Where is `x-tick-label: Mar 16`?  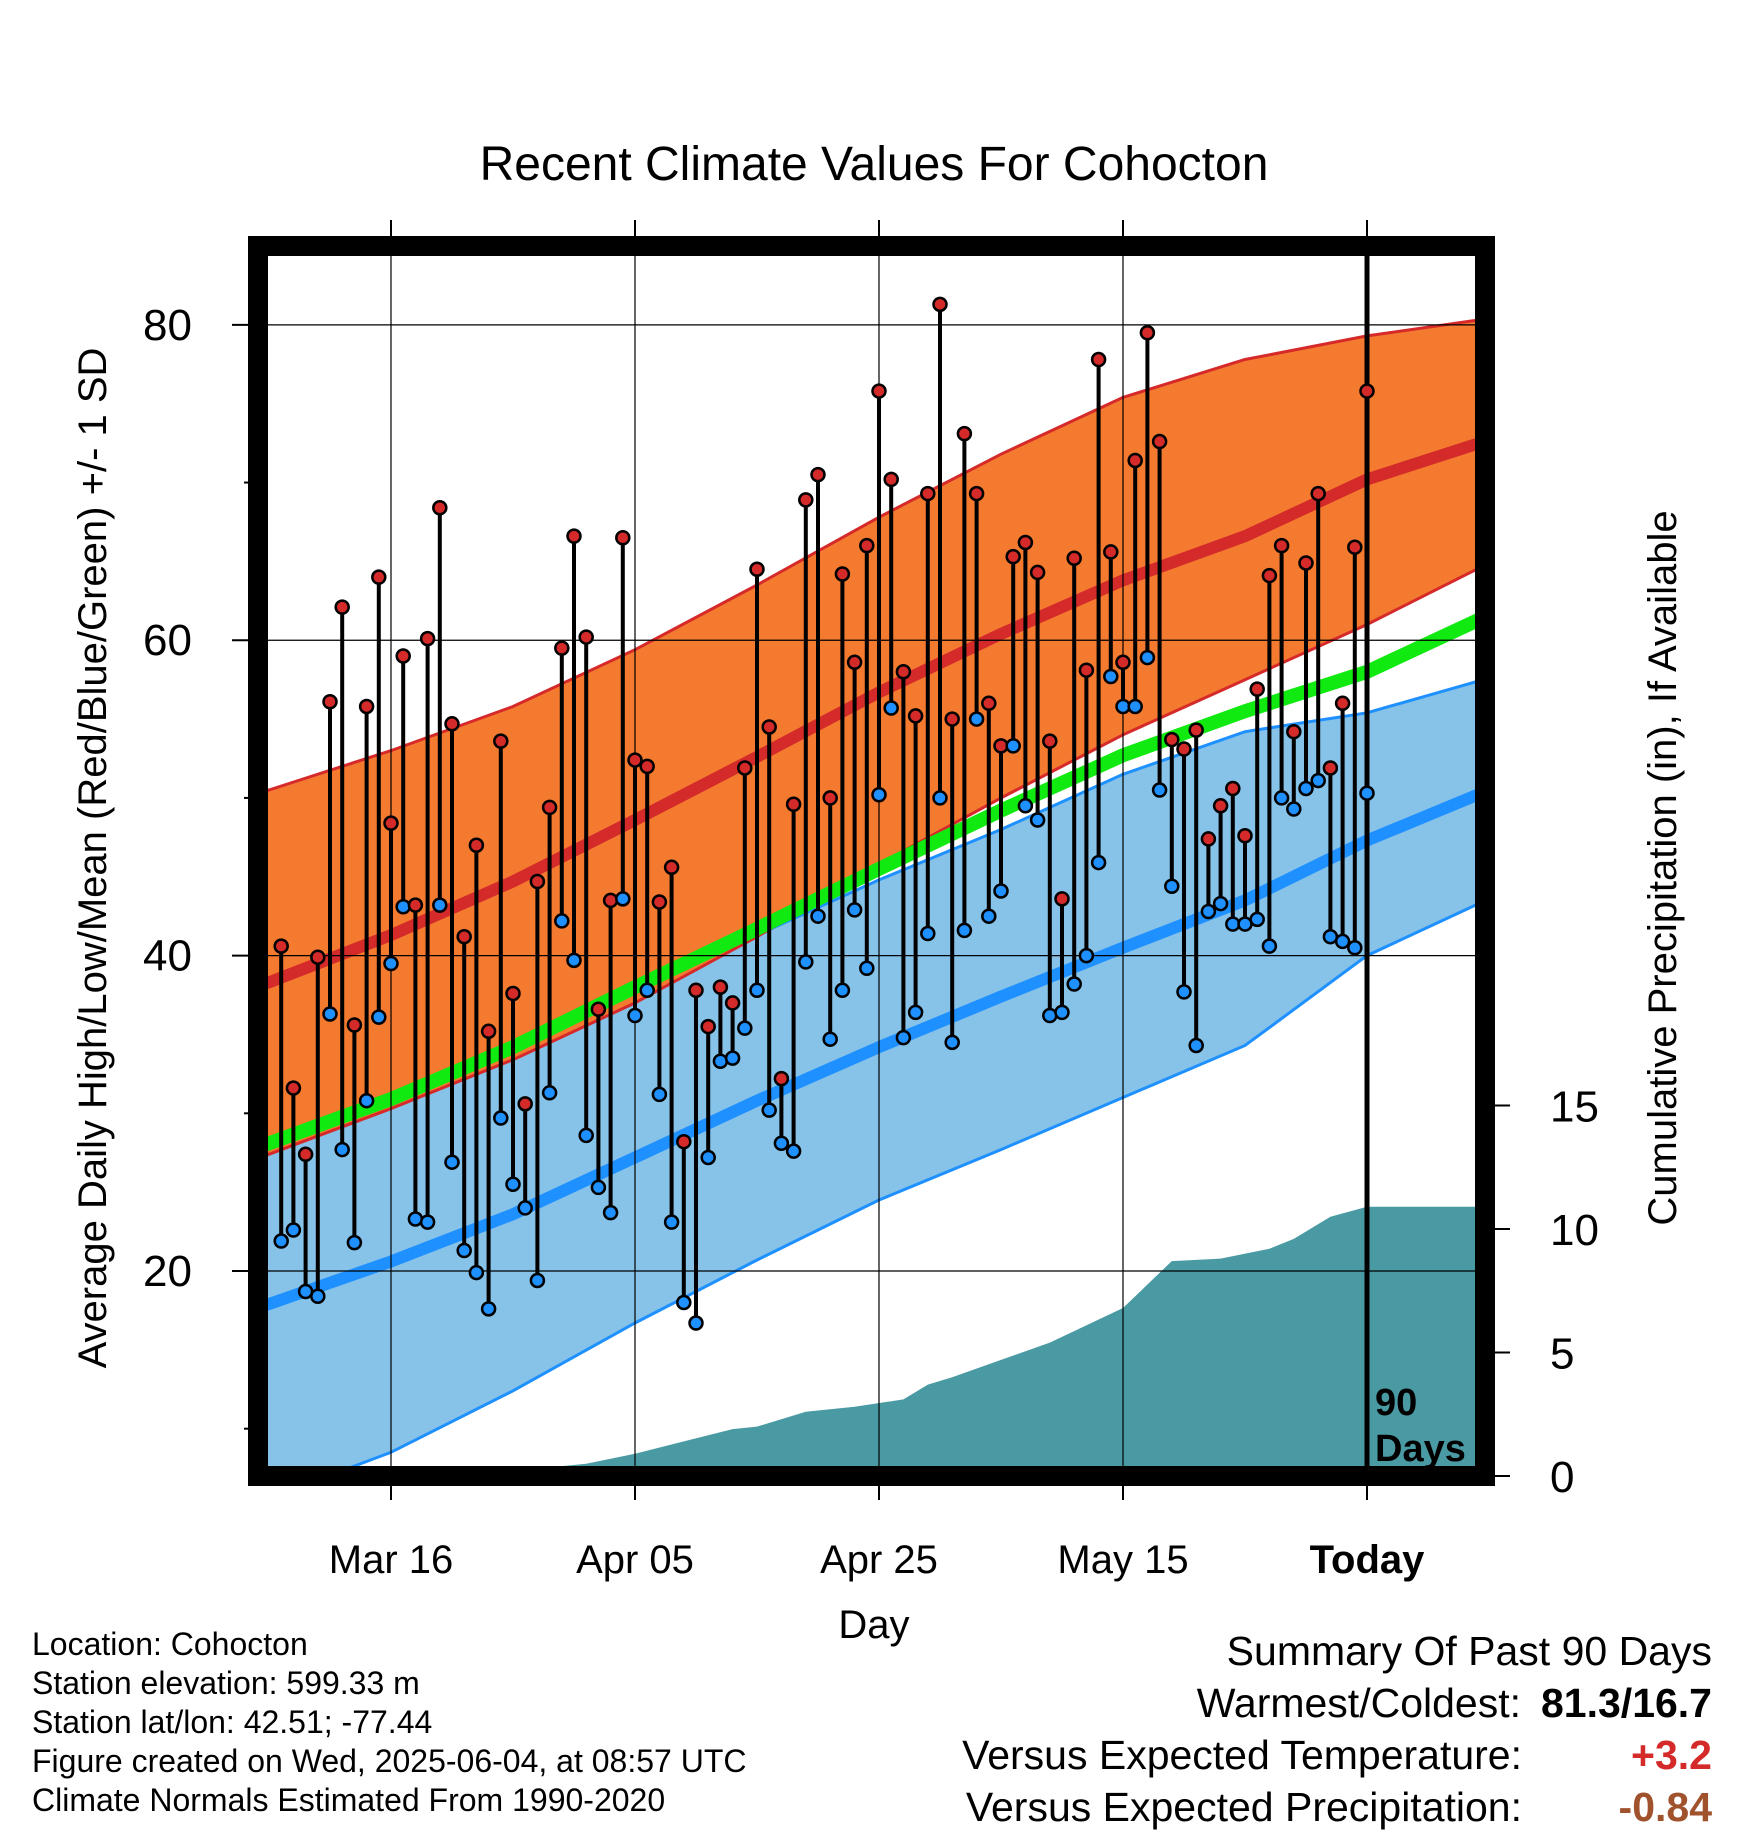 x-tick-label: Mar 16 is located at coordinates (391, 1560).